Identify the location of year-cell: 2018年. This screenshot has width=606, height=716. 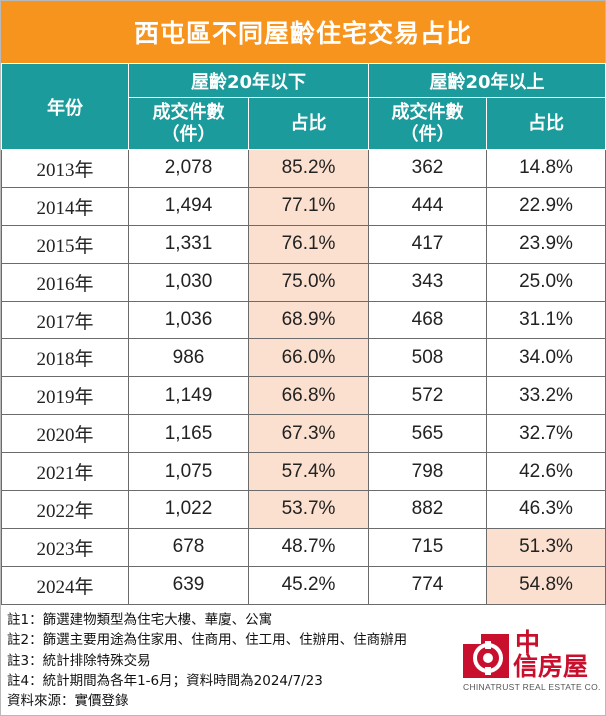
(65, 358).